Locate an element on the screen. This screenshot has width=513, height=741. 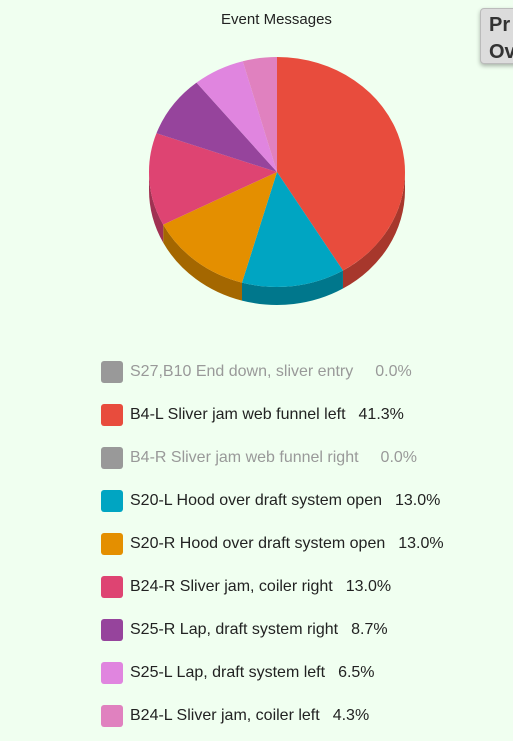
overview-button: Pr Ov is located at coordinates (496, 36).